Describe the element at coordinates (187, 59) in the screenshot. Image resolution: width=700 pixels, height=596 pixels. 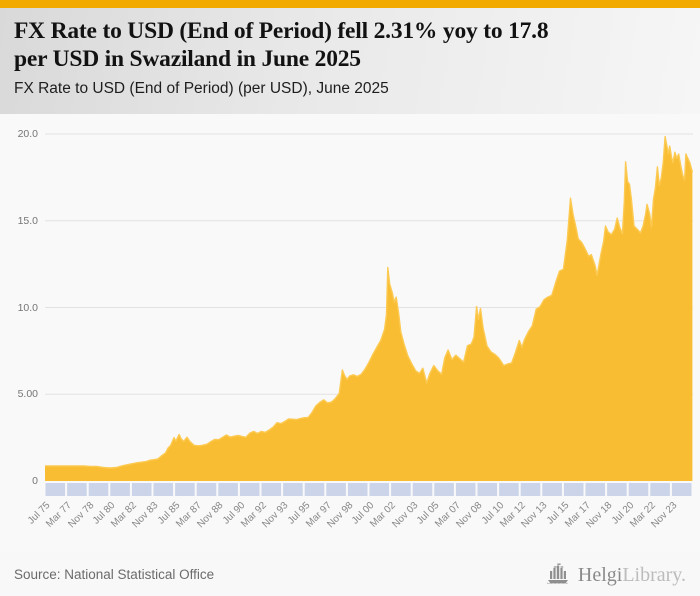
I see `title-line-2: per USD in Swaziland in June 2025` at that location.